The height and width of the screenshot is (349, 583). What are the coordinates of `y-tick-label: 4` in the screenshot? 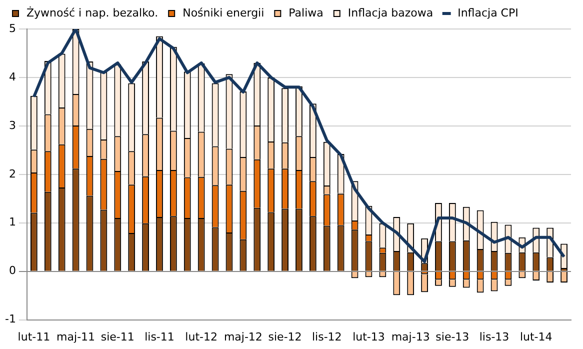 It's located at (12, 77).